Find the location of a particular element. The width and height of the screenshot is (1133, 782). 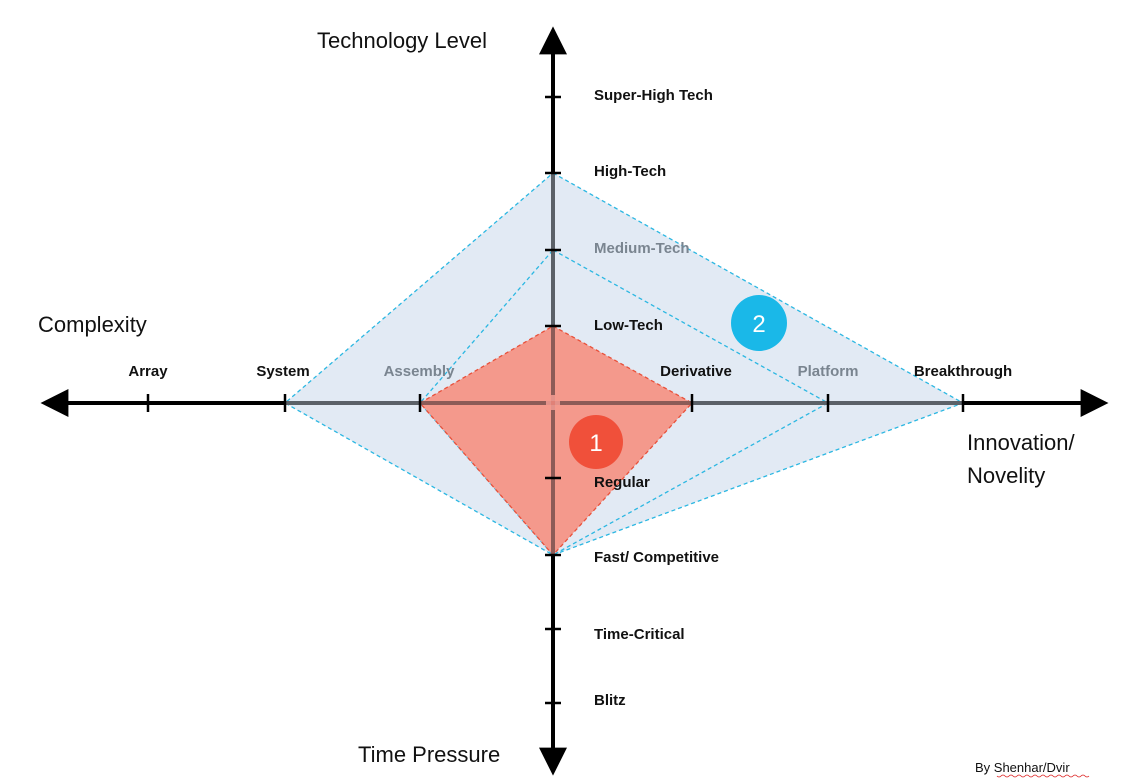

pace-label-fast: Fast/ Competitive is located at coordinates (656, 557).